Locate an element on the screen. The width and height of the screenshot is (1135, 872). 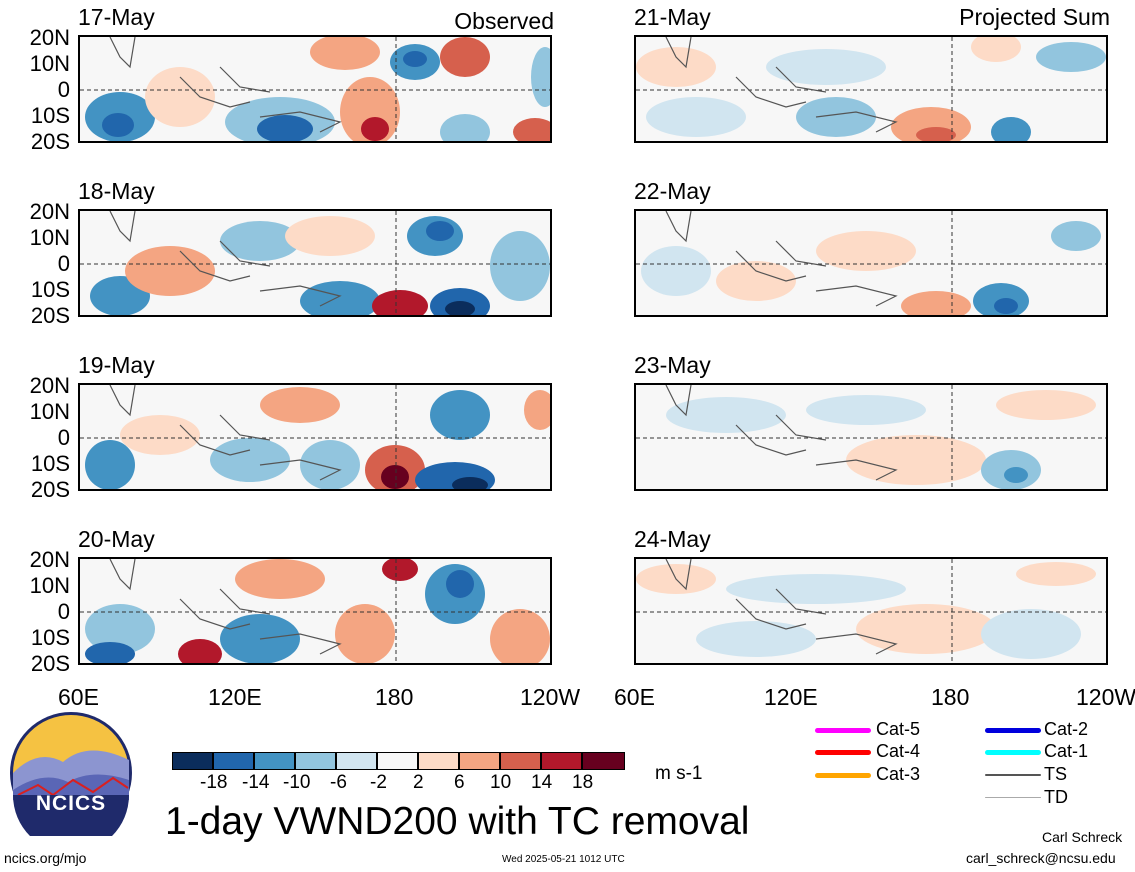
anomaly-field-21-may is located at coordinates (871, 89).